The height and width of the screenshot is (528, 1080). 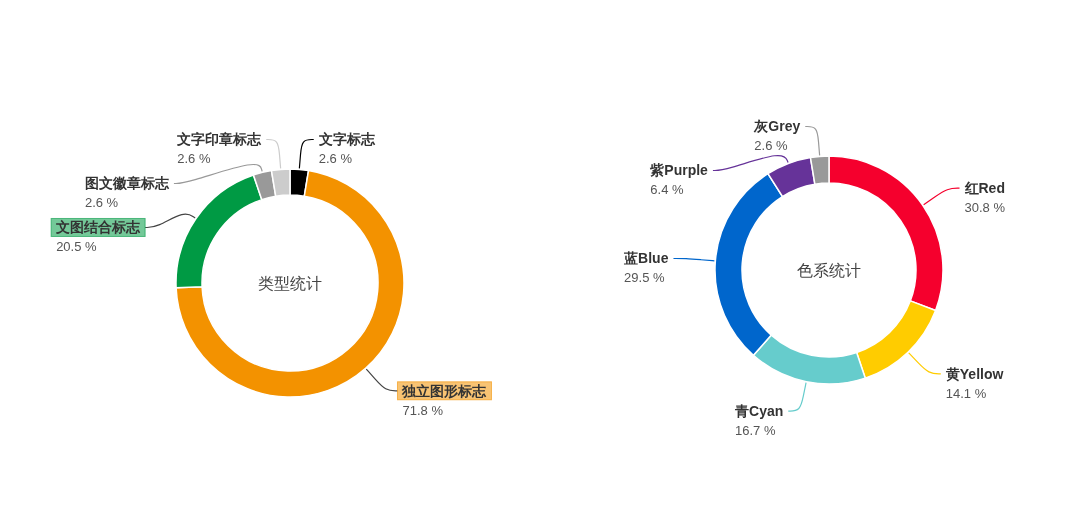 I want to click on slice-label: 黄Yellow, so click(x=974, y=373).